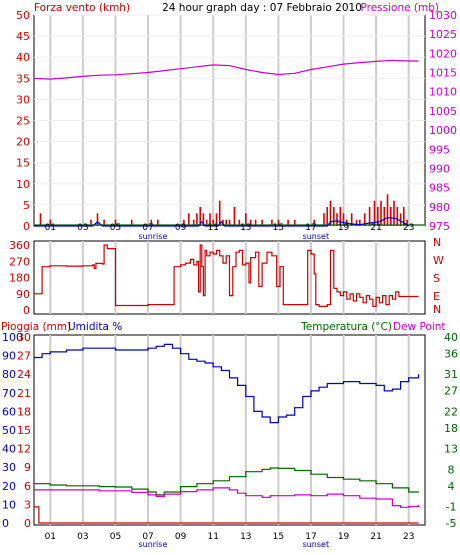 This screenshot has height=555, width=460. What do you see at coordinates (438, 260) in the screenshot?
I see `compass-tick-label: W` at bounding box center [438, 260].